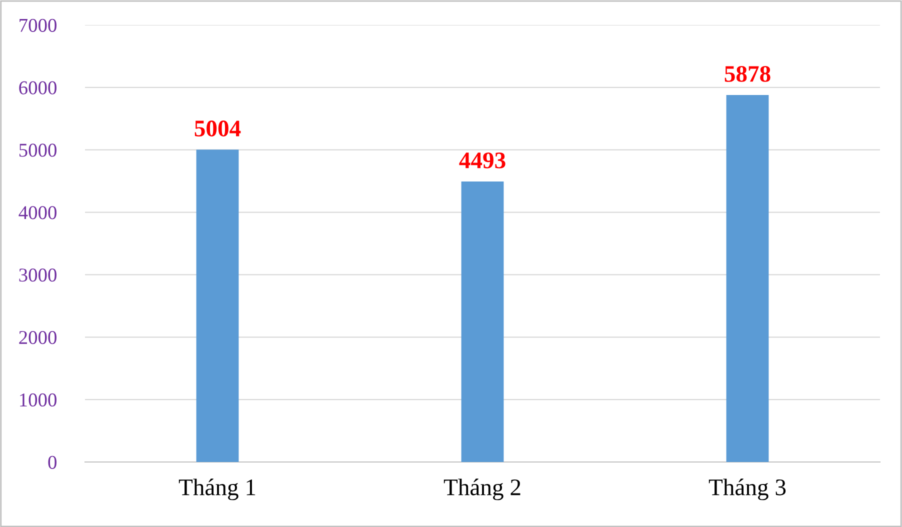  What do you see at coordinates (38, 400) in the screenshot?
I see `y-tick-label: 1000` at bounding box center [38, 400].